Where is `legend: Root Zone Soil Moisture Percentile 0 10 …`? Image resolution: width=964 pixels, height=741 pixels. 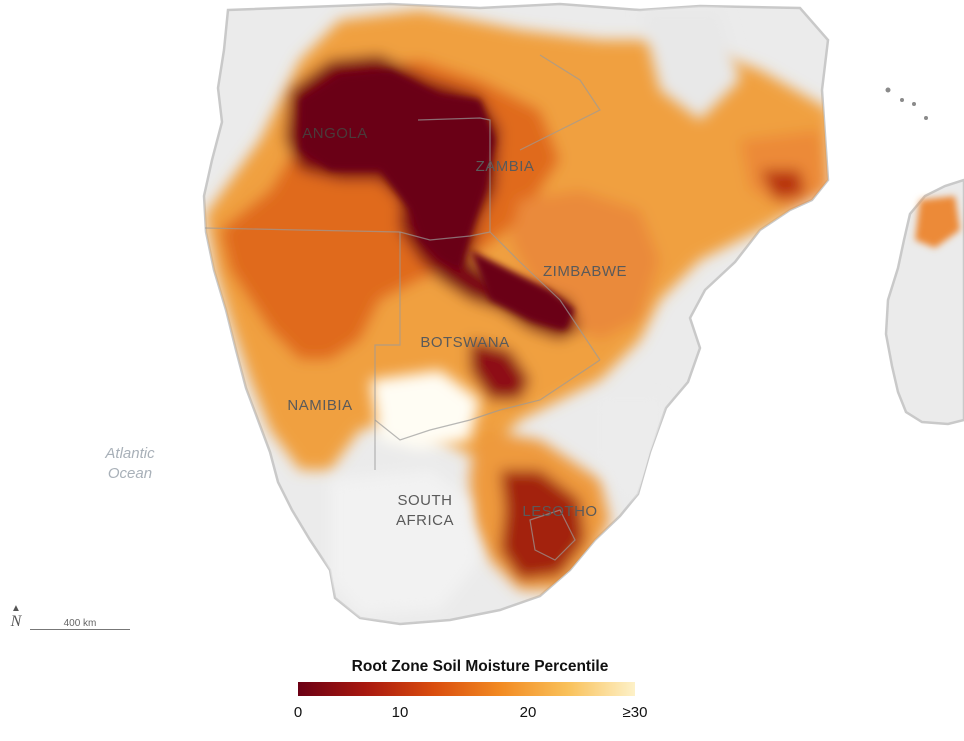
legend: Root Zone Soil Moisture Percentile 0 10 … is located at coordinates (480, 698).